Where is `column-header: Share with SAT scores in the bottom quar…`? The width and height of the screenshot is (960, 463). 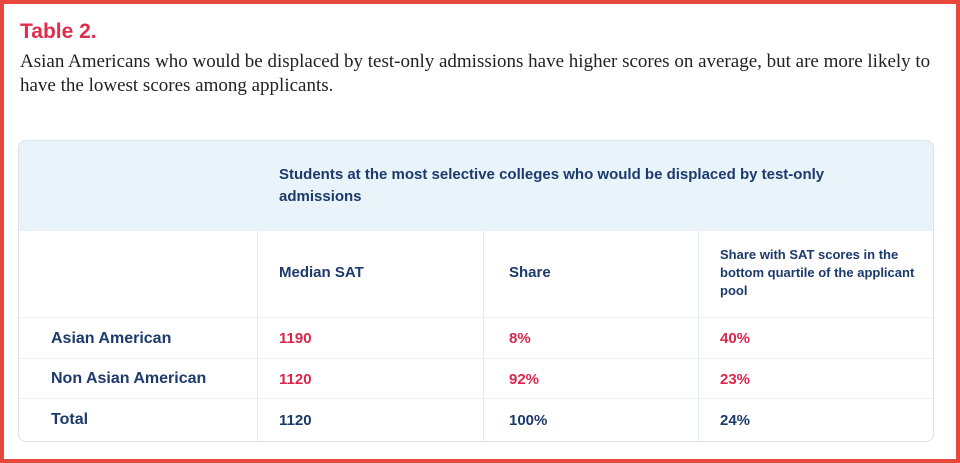 column-header: Share with SAT scores in the bottom quar… is located at coordinates (817, 272).